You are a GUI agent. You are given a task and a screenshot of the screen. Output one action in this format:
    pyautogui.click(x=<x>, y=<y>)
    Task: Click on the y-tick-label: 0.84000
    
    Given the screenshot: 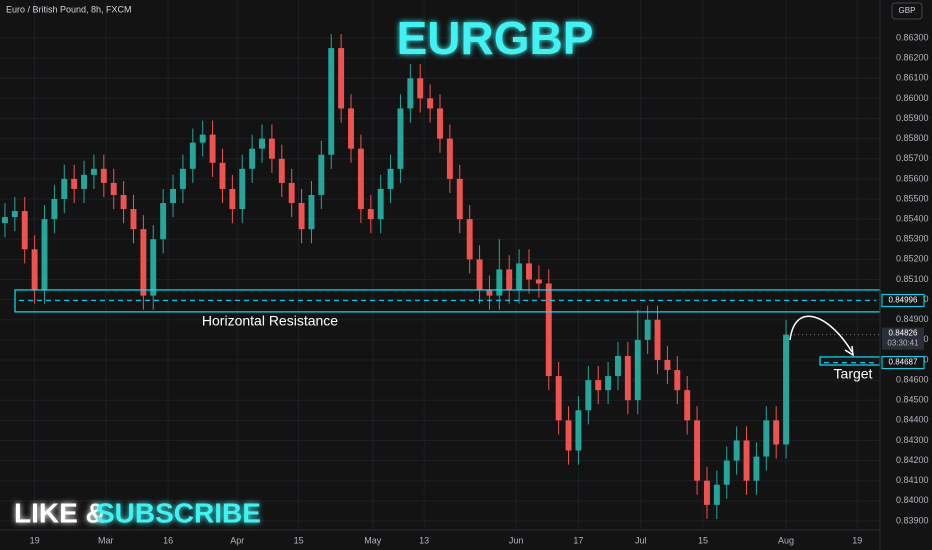 What is the action you would take?
    pyautogui.click(x=912, y=500)
    